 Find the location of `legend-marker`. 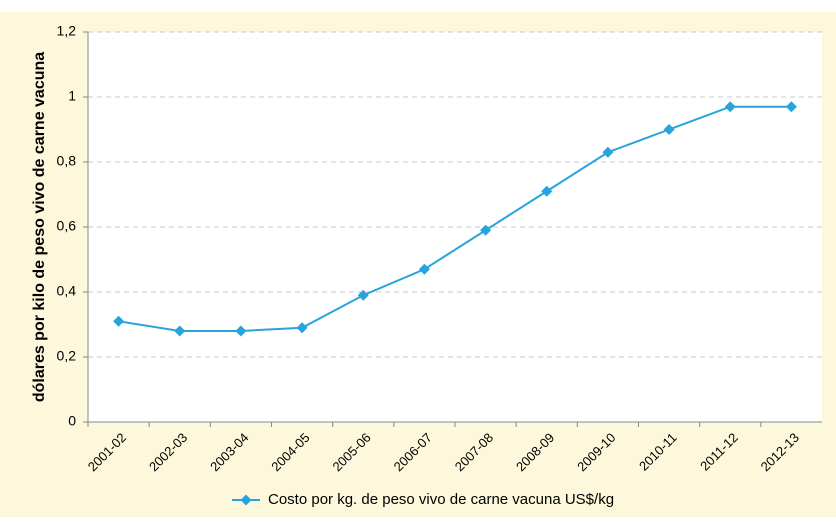

legend-marker is located at coordinates (246, 500).